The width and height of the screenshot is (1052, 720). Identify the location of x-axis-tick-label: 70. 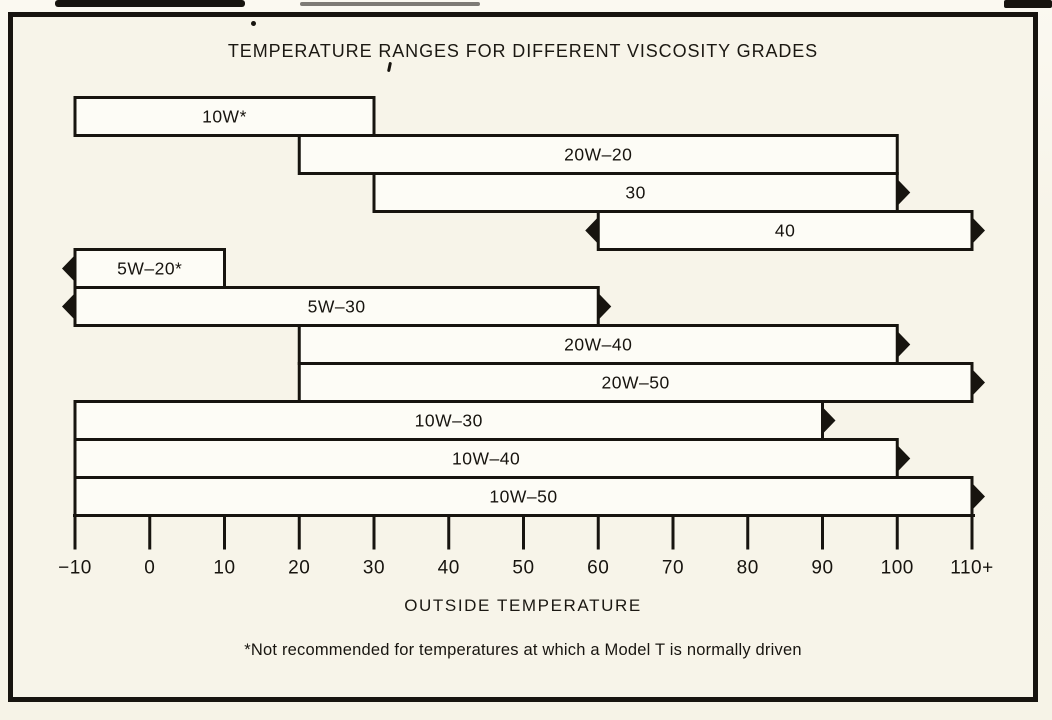
(673, 568).